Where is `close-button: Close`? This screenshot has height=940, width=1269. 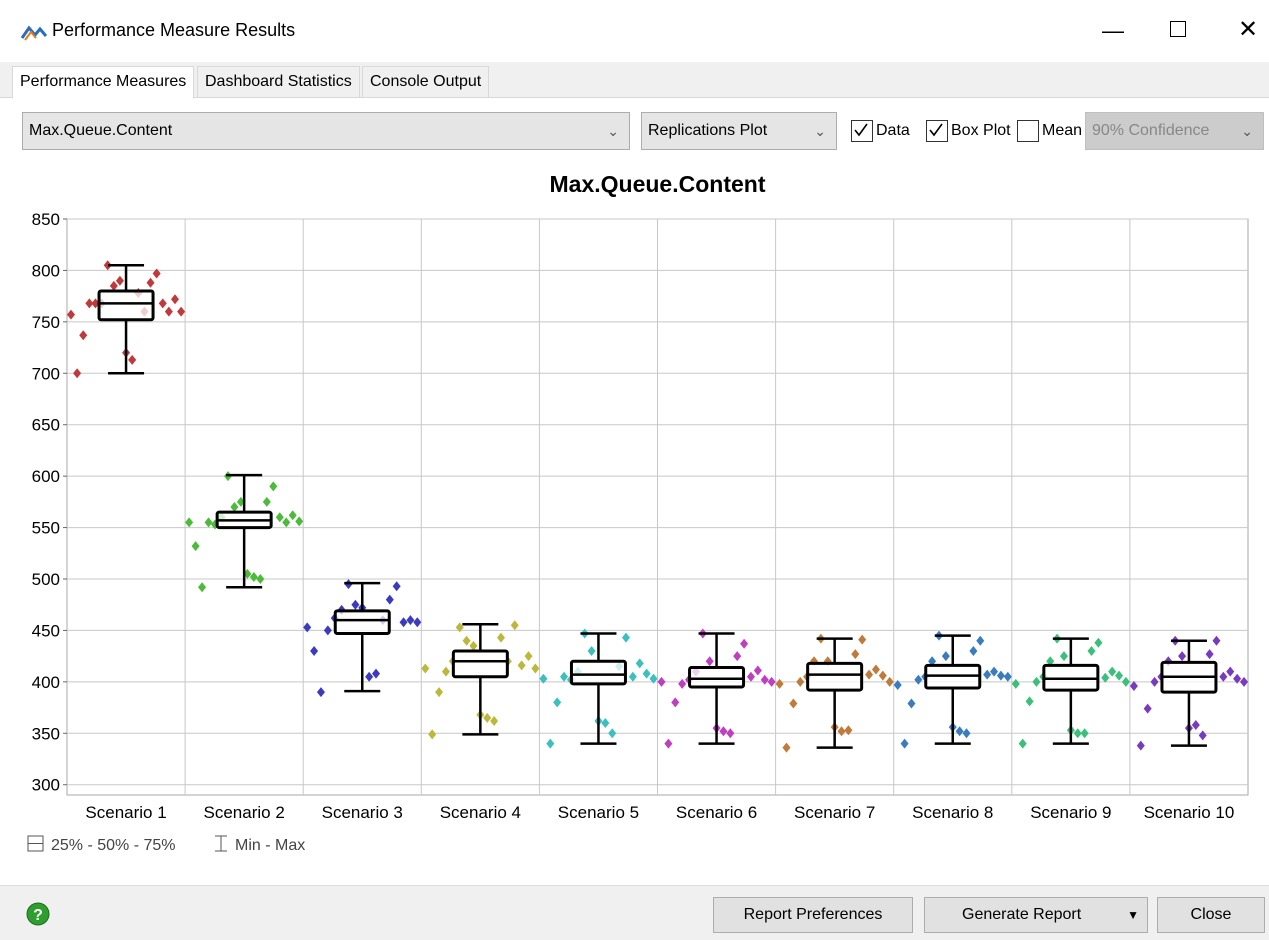
close-button: Close is located at coordinates (1211, 915).